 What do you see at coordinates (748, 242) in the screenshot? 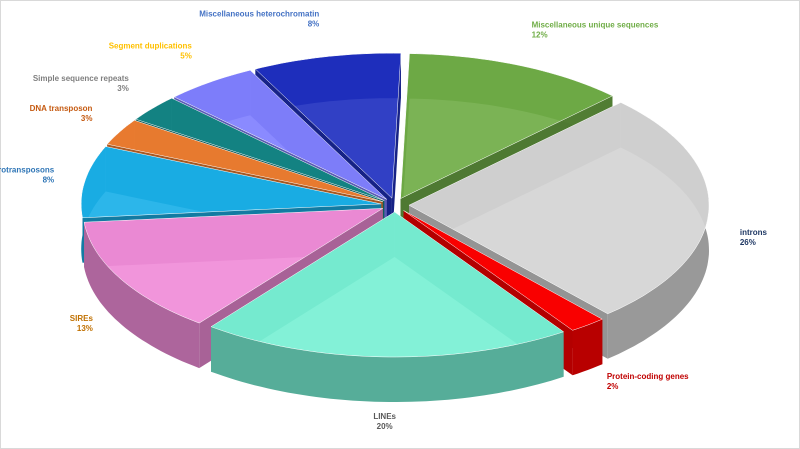
I see `data-label: 26%` at bounding box center [748, 242].